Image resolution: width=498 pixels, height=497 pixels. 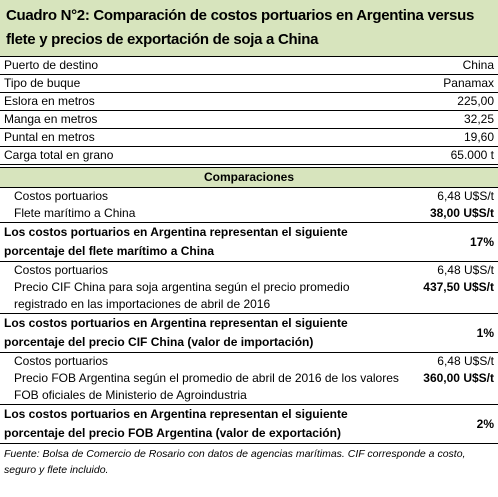 I want to click on spec-row: Puerto de destino China, so click(x=249, y=65).